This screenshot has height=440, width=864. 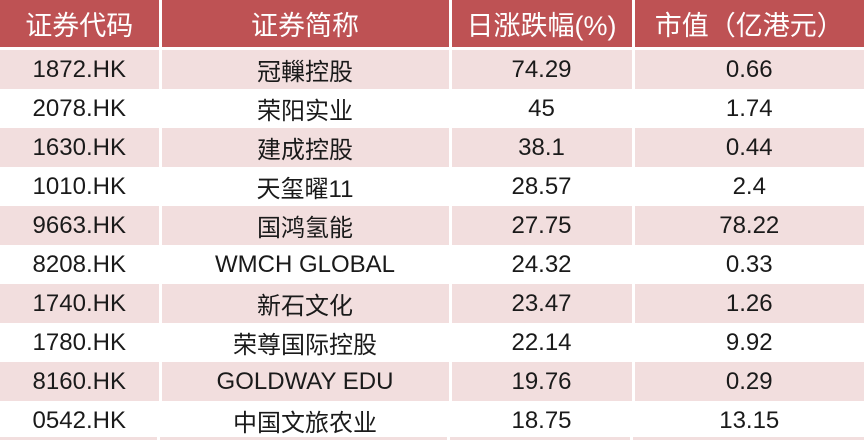 I want to click on table-row: 8208.HK WMCH GLOBAL 24.32 0.33, so click(x=432, y=264).